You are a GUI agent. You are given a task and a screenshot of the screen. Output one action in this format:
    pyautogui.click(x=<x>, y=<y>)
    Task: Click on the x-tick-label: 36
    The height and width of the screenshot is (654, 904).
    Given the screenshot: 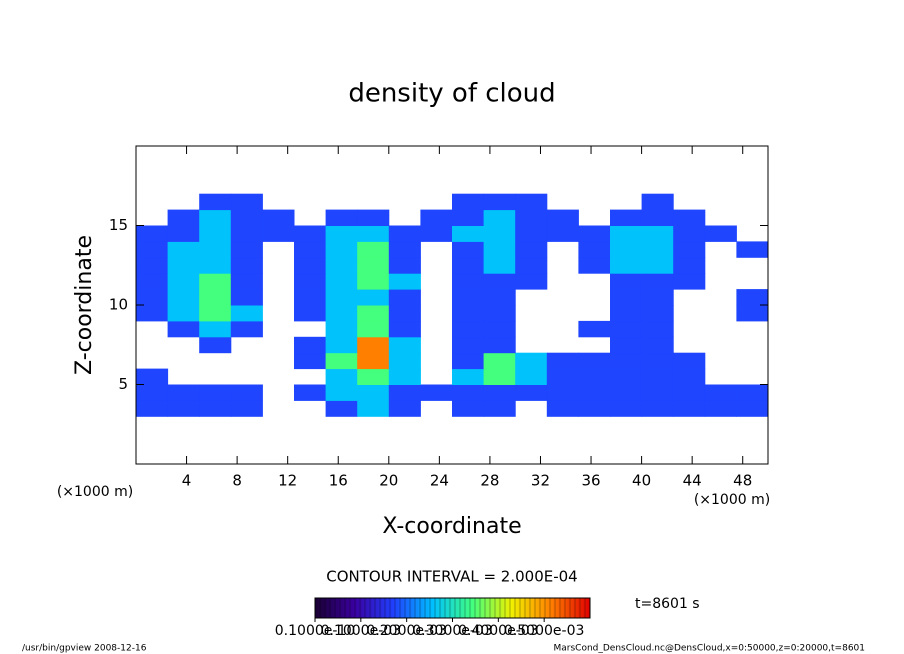 What is the action you would take?
    pyautogui.click(x=590, y=481)
    